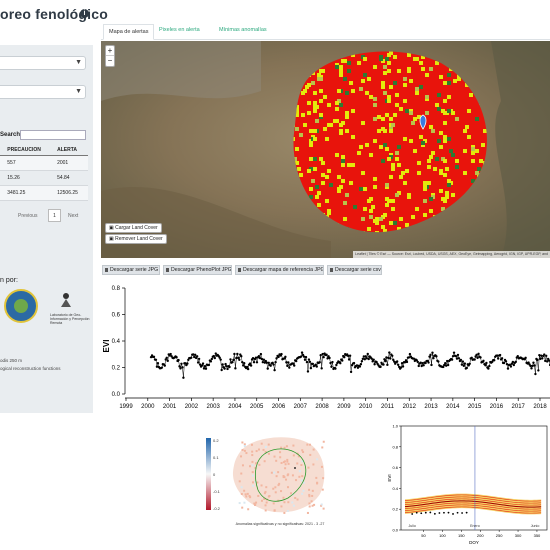 This screenshot has height=550, width=550. I want to click on x-tick-label: 1999, so click(126, 407).